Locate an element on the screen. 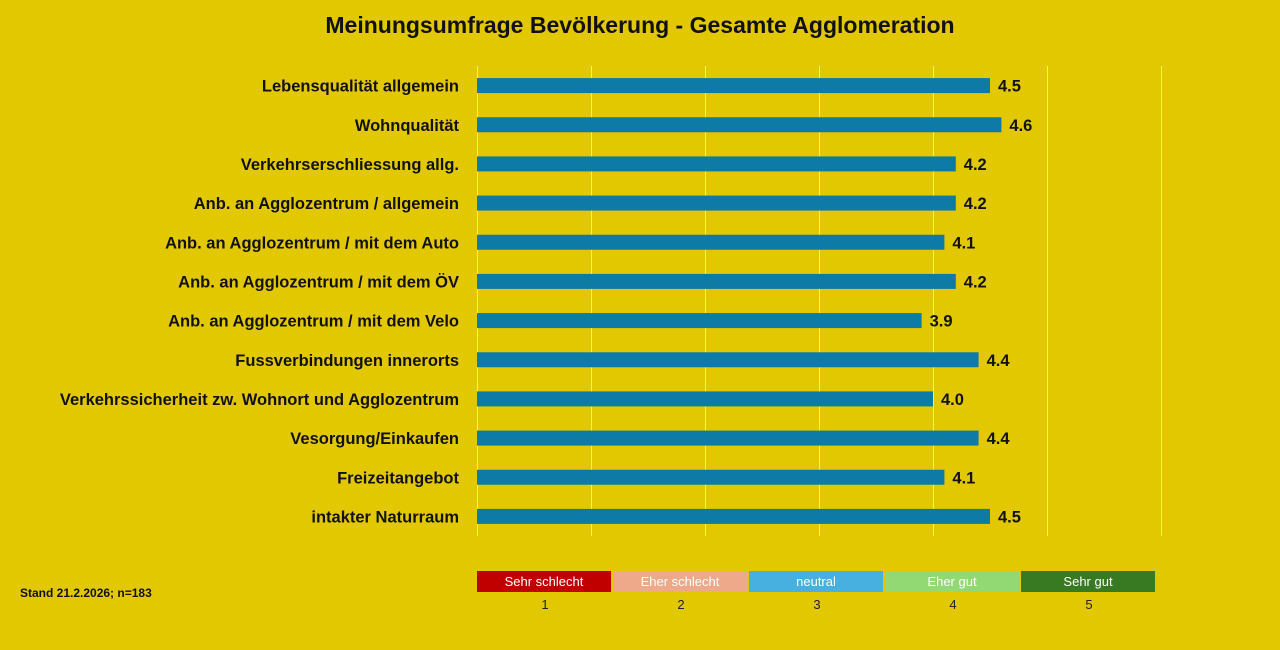  category-label: intakter Naturraum is located at coordinates (385, 517).